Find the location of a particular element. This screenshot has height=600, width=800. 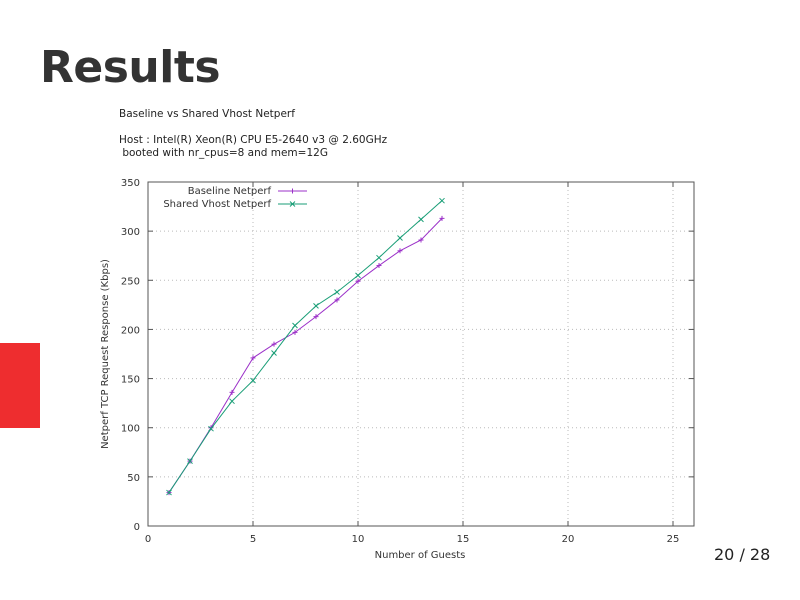

y-tick-label: 350 is located at coordinates (130, 183).